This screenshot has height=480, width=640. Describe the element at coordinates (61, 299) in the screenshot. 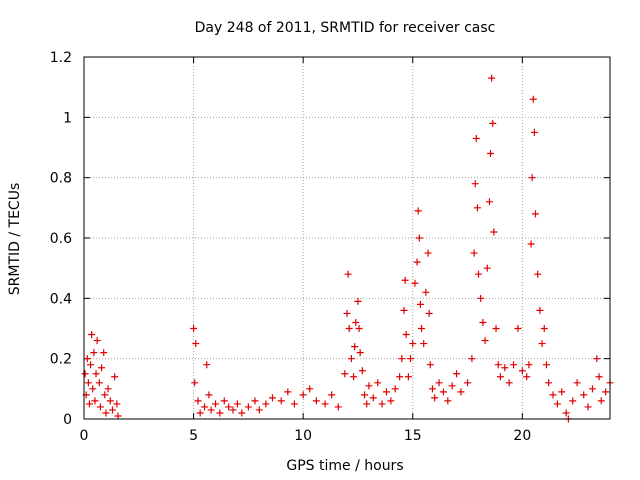

I see `y-tick-label: 0.4` at that location.